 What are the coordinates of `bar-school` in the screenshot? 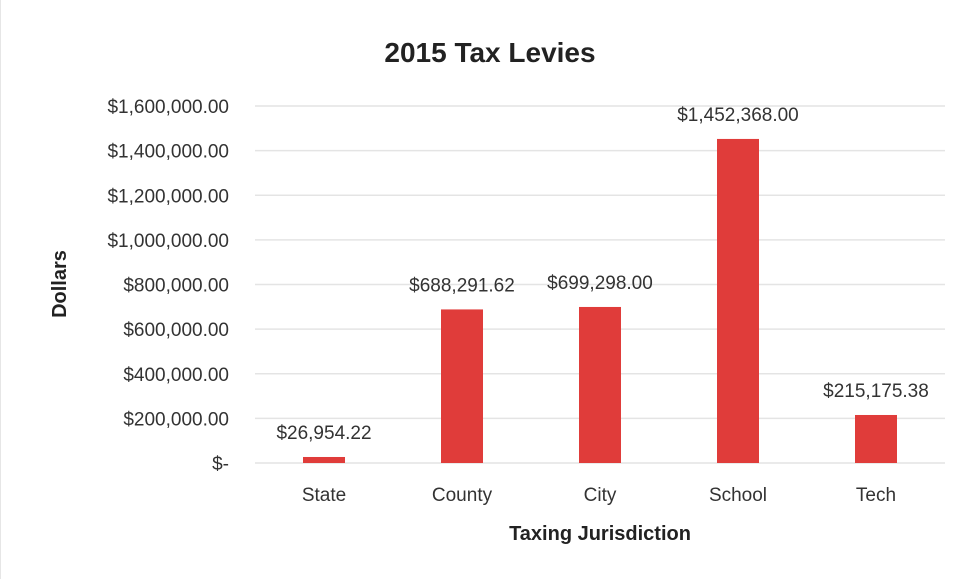 It's located at (738, 301).